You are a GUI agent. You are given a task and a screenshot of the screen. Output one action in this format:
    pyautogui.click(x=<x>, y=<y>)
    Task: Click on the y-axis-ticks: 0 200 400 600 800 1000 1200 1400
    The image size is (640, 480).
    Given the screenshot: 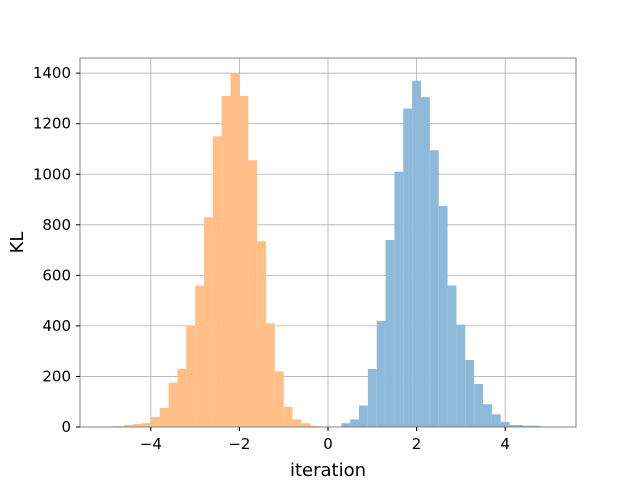 What is the action you would take?
    pyautogui.click(x=56, y=250)
    